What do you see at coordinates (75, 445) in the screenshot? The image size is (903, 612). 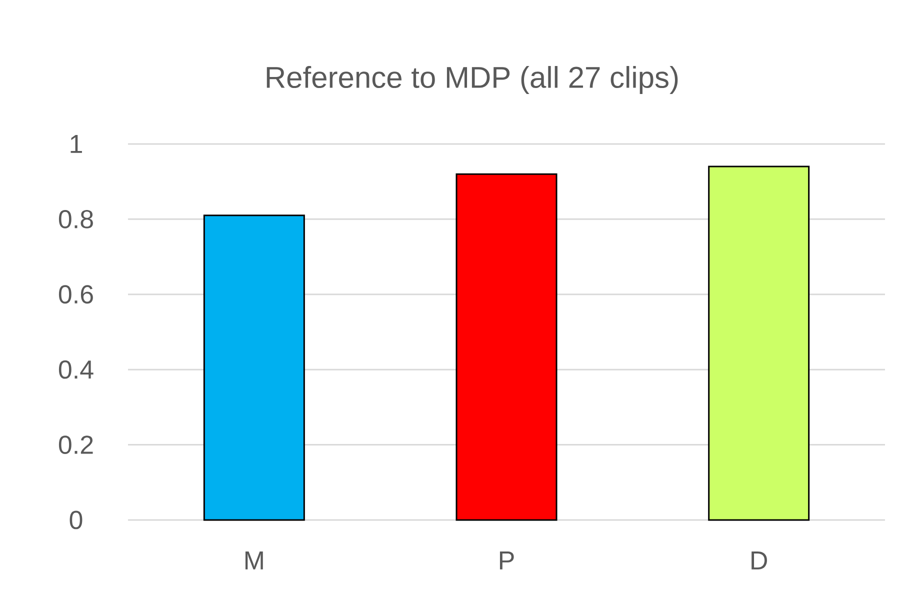 I see `y-tick-label: 0.2` at bounding box center [75, 445].